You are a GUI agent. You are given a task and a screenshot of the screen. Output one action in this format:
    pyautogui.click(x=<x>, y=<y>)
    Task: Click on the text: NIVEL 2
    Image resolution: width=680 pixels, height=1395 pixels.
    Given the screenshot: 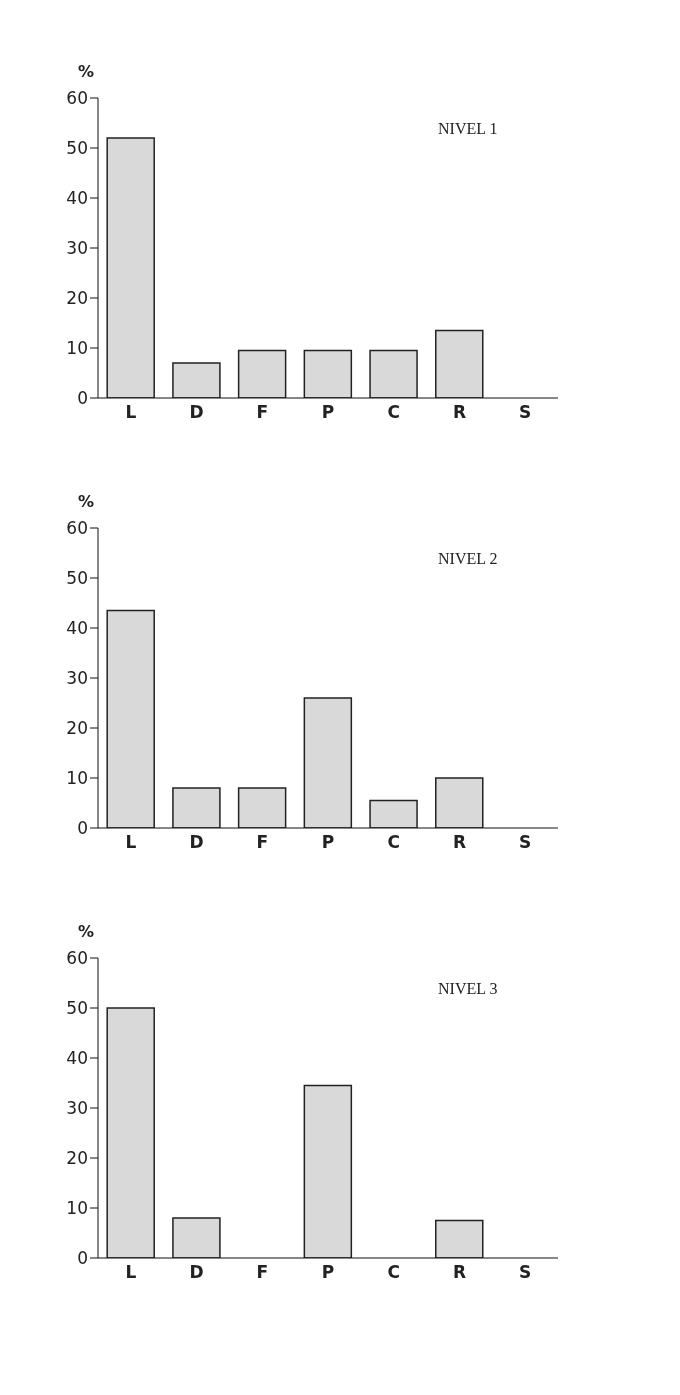 What is the action you would take?
    pyautogui.click(x=468, y=559)
    